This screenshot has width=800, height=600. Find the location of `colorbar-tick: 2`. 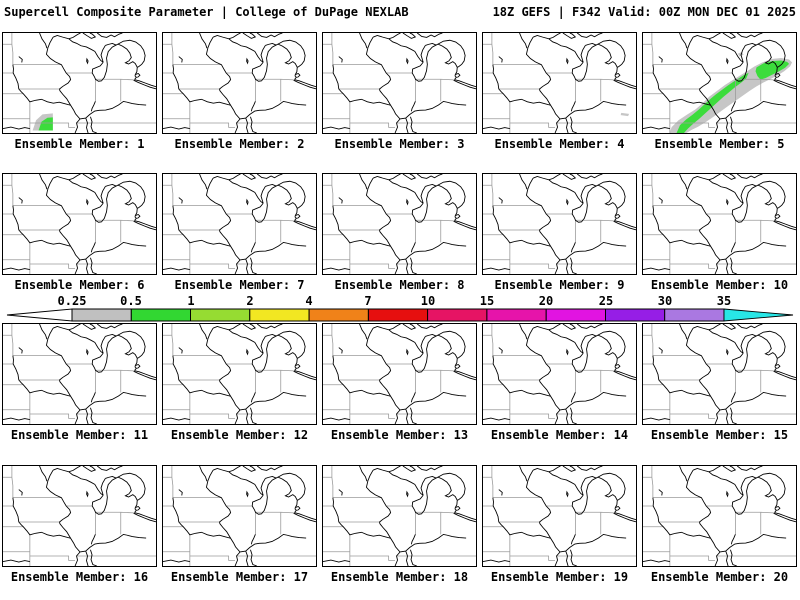

colorbar-tick: 2 is located at coordinates (250, 301).